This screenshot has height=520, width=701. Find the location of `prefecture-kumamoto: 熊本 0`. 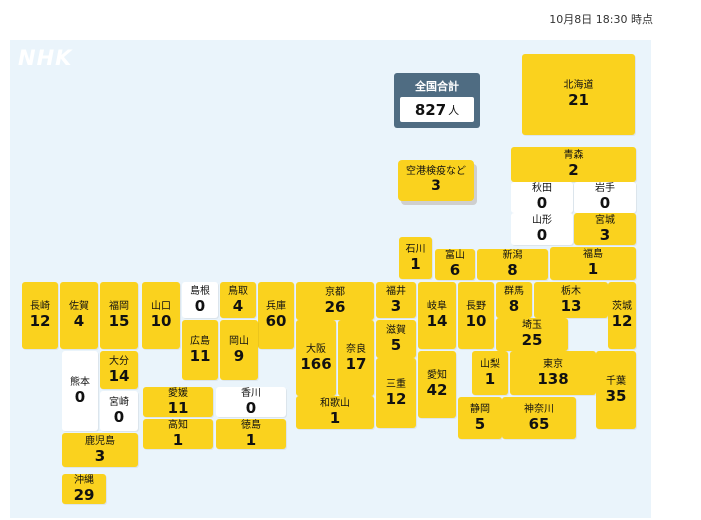

prefecture-kumamoto: 熊本 0 is located at coordinates (80, 391).